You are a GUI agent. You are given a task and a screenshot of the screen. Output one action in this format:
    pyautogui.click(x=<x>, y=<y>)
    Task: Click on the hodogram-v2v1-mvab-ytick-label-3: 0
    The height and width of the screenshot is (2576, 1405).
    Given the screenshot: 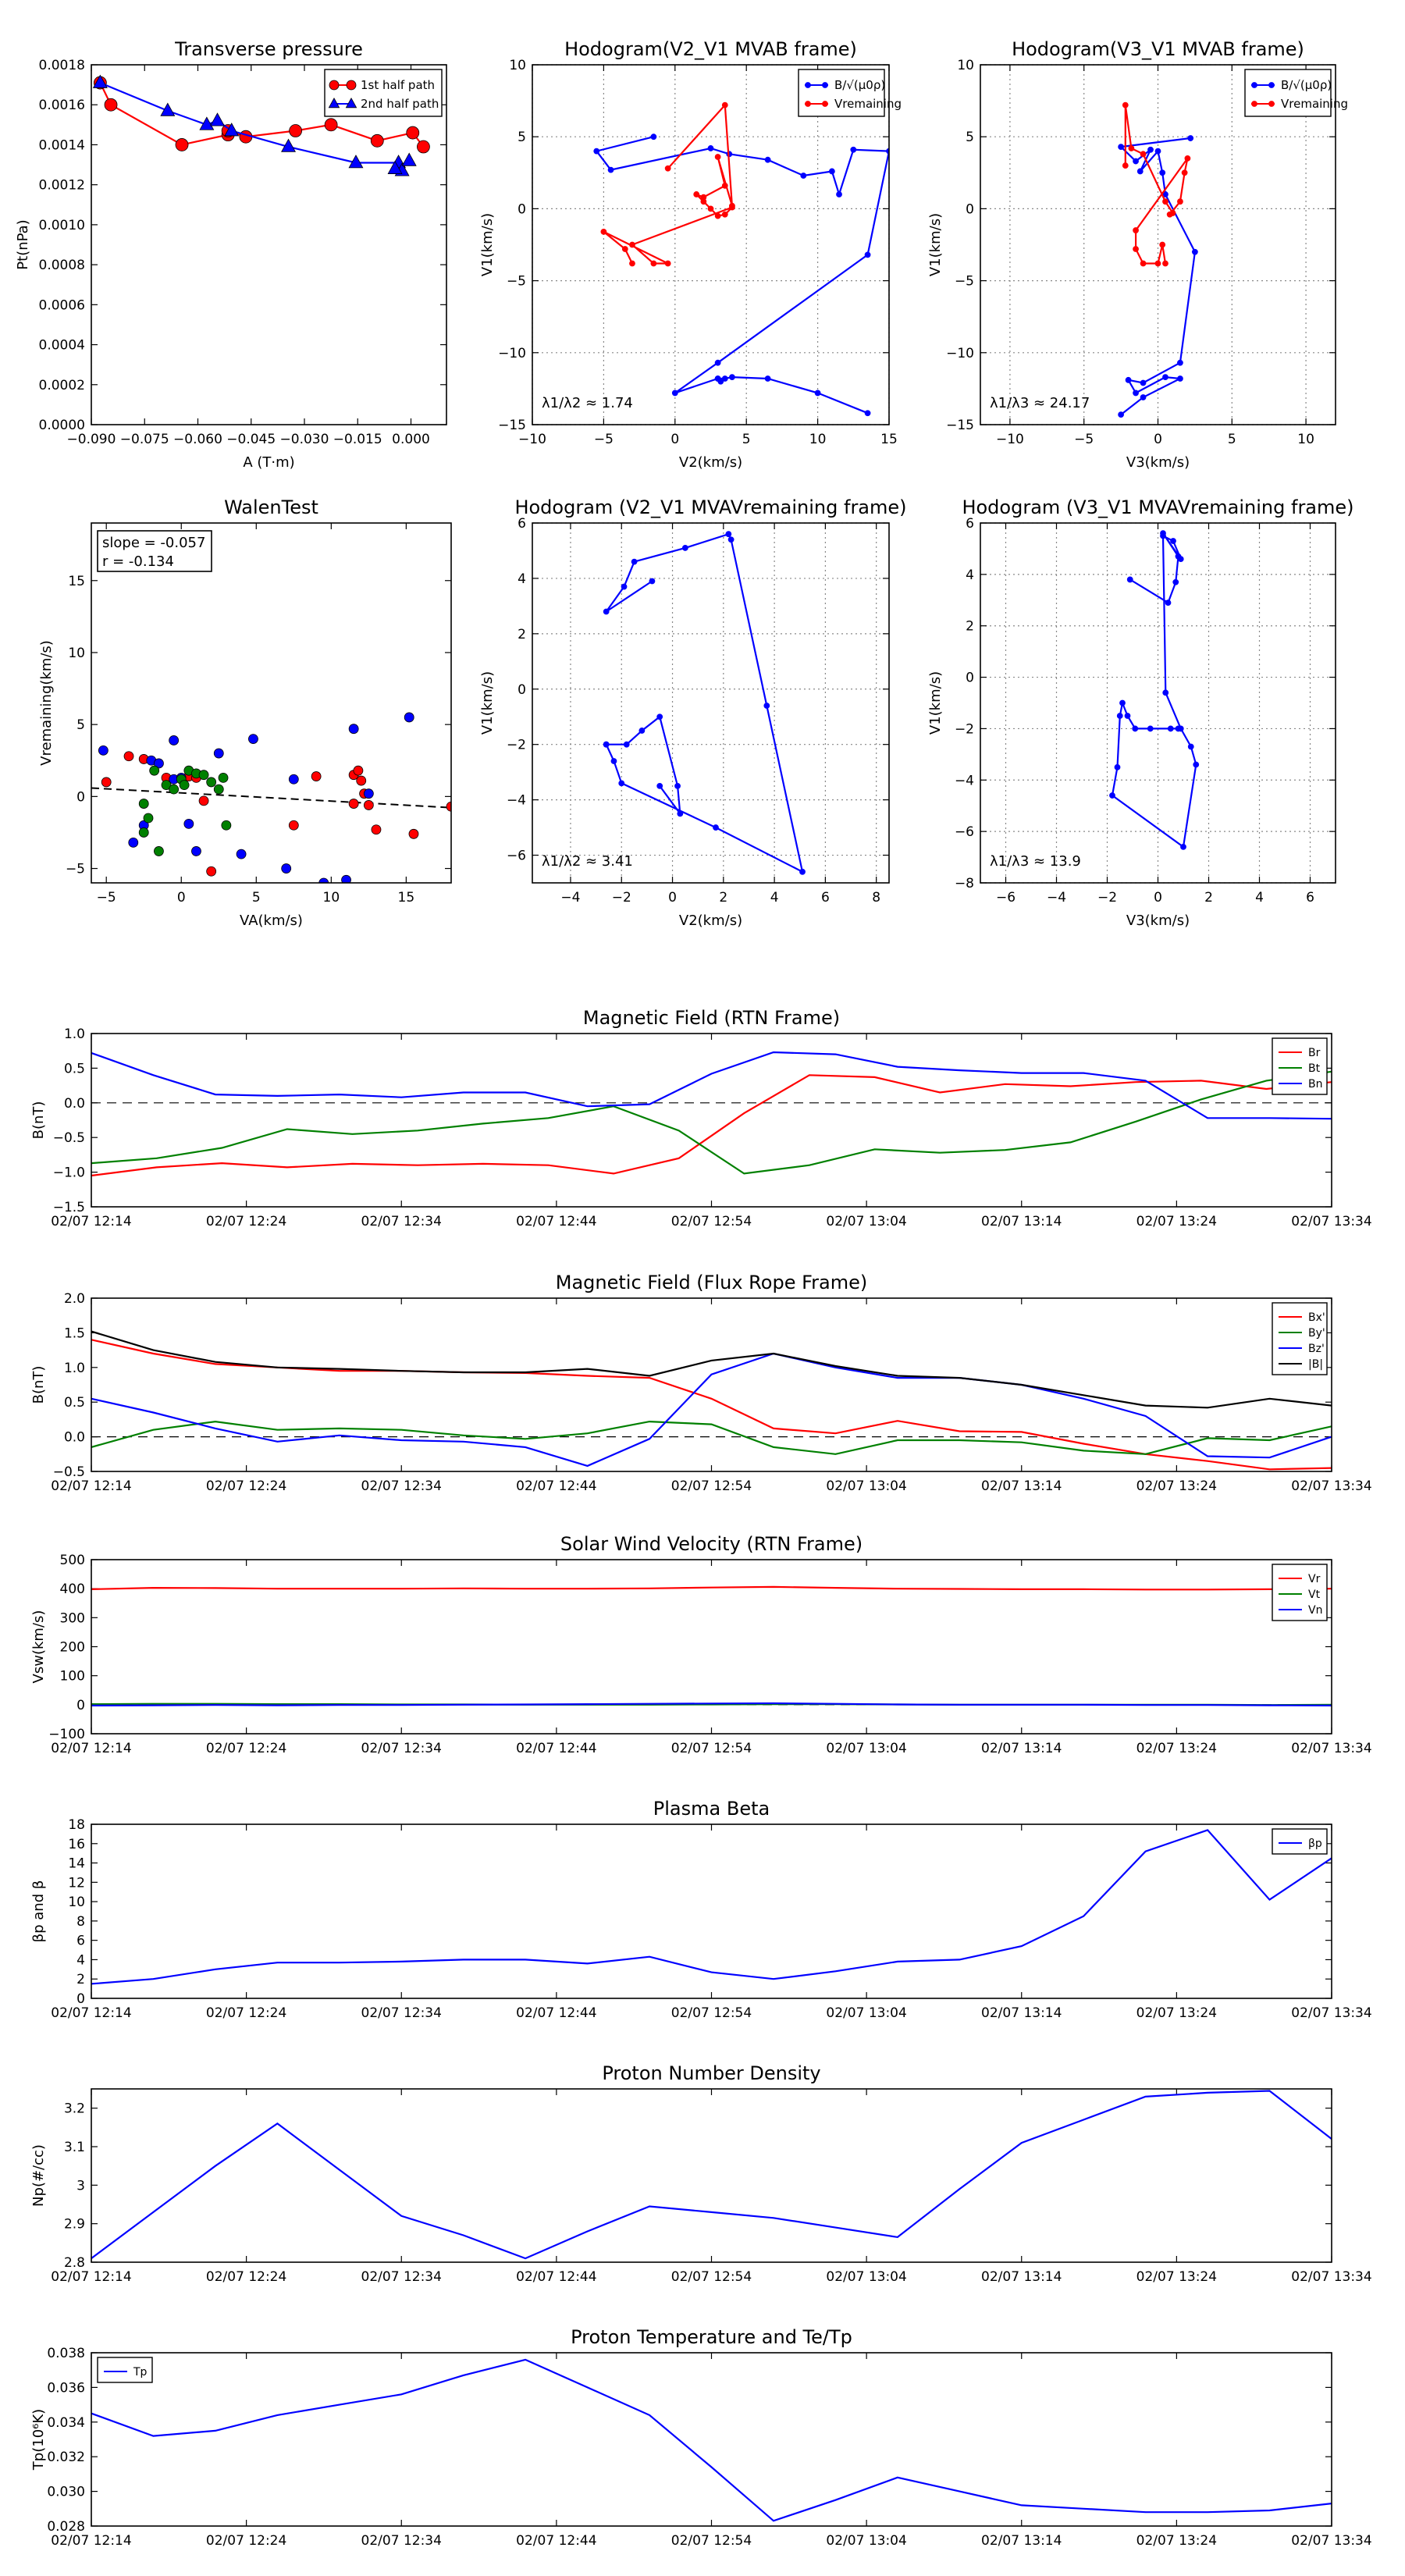 What is the action you would take?
    pyautogui.click(x=522, y=209)
    